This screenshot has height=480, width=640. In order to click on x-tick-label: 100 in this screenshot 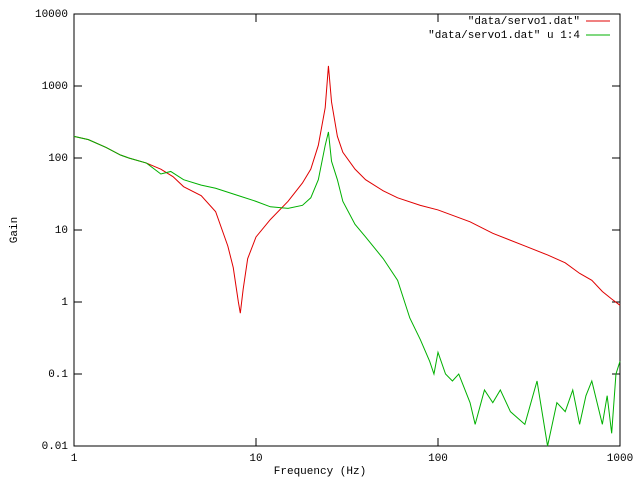, I will do `click(438, 459)`.